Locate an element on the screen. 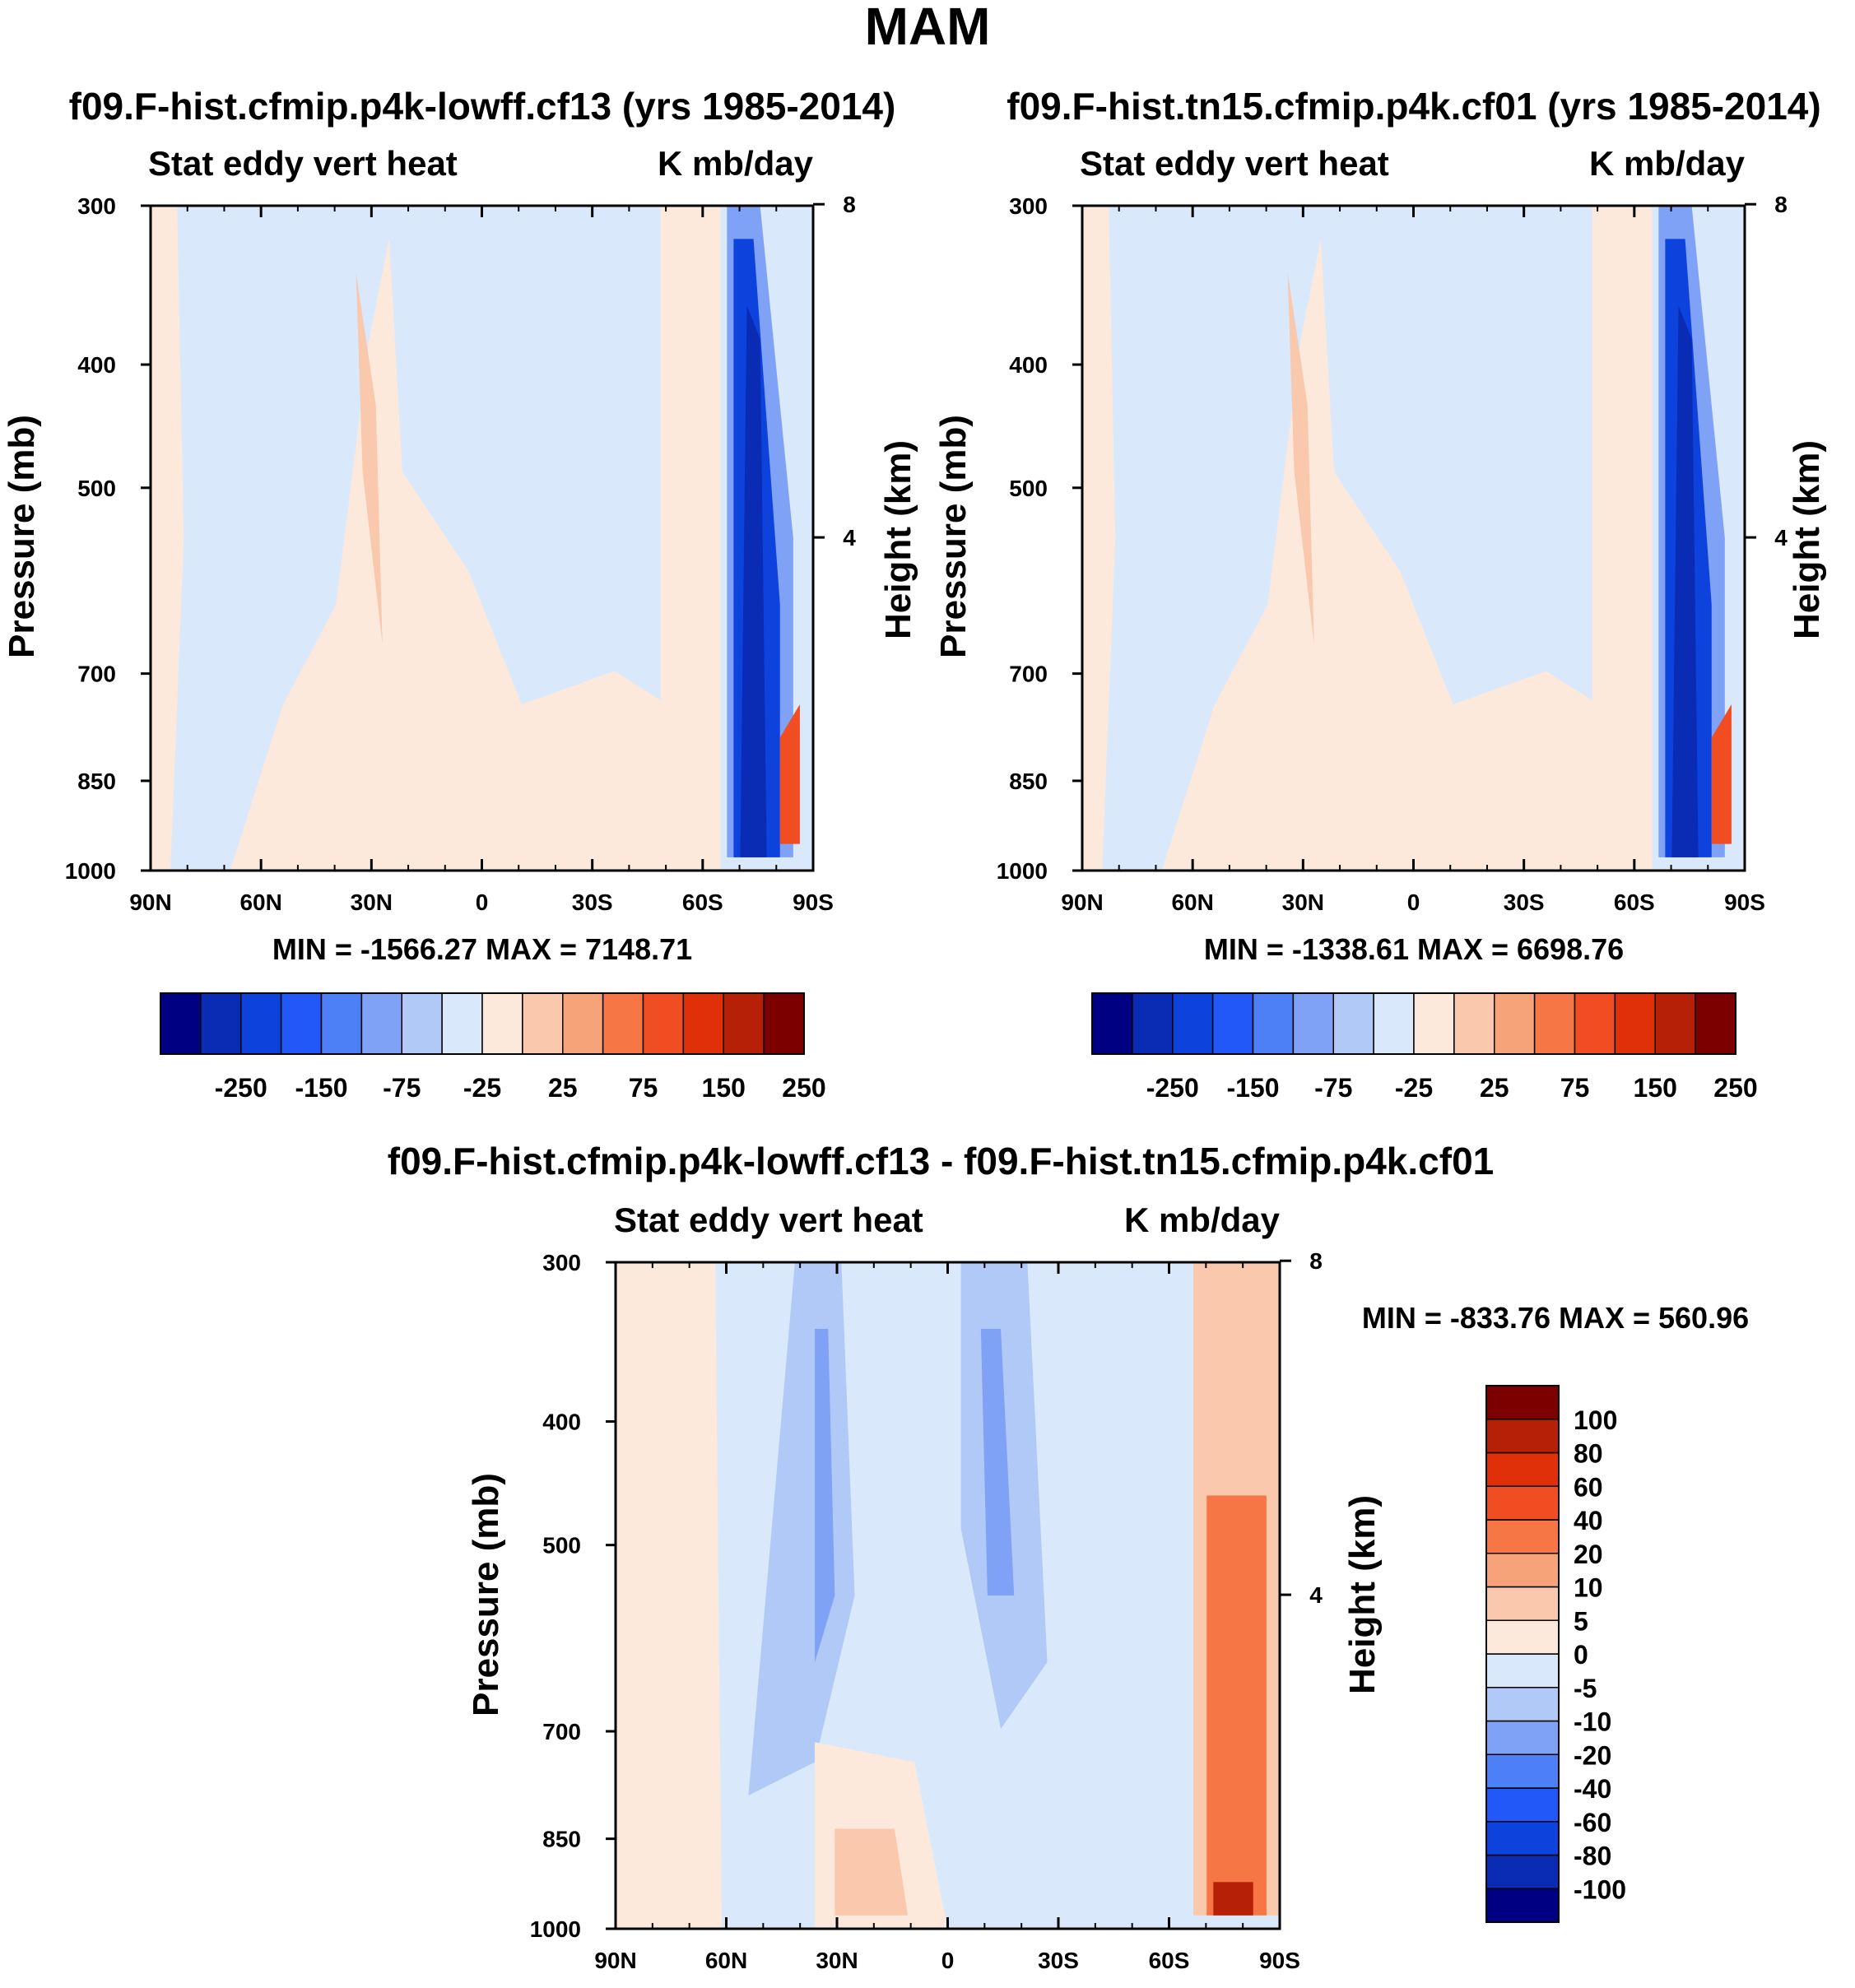 This screenshot has width=1855, height=1988. colorbar-label: 250 is located at coordinates (803, 1088).